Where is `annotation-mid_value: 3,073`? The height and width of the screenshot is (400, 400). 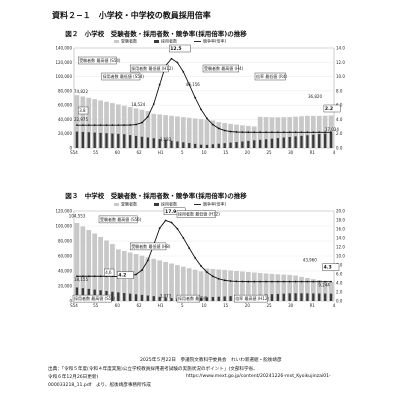
annotation-mid_value: 3,073 is located at coordinates (166, 295).